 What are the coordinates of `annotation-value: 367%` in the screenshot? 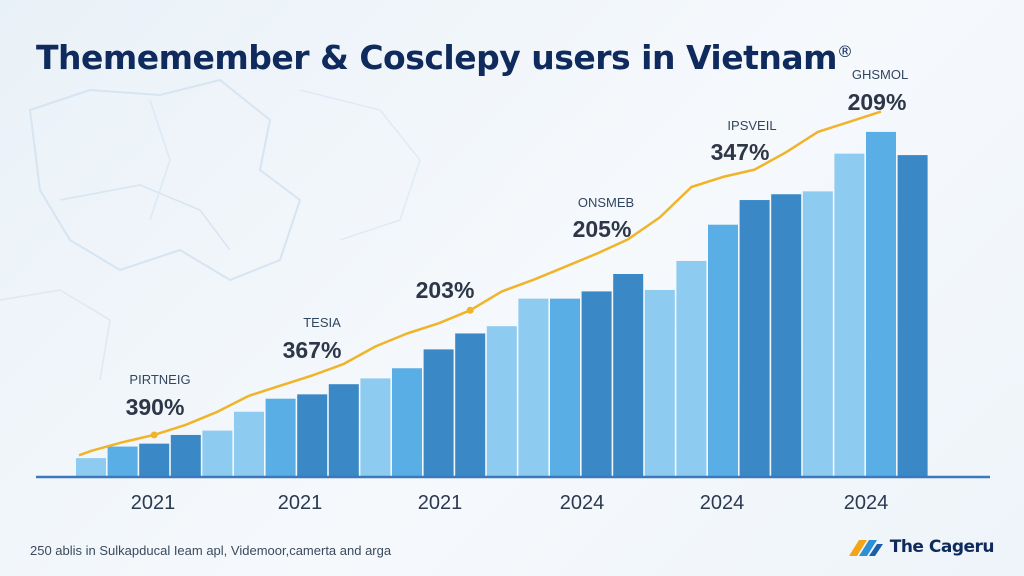 It's located at (312, 350).